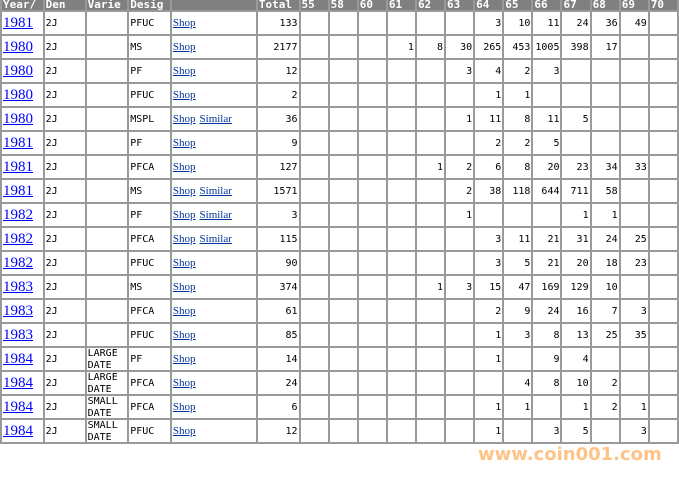 This screenshot has width=679, height=483. What do you see at coordinates (547, 287) in the screenshot?
I see `grade-count-cell: 169` at bounding box center [547, 287].